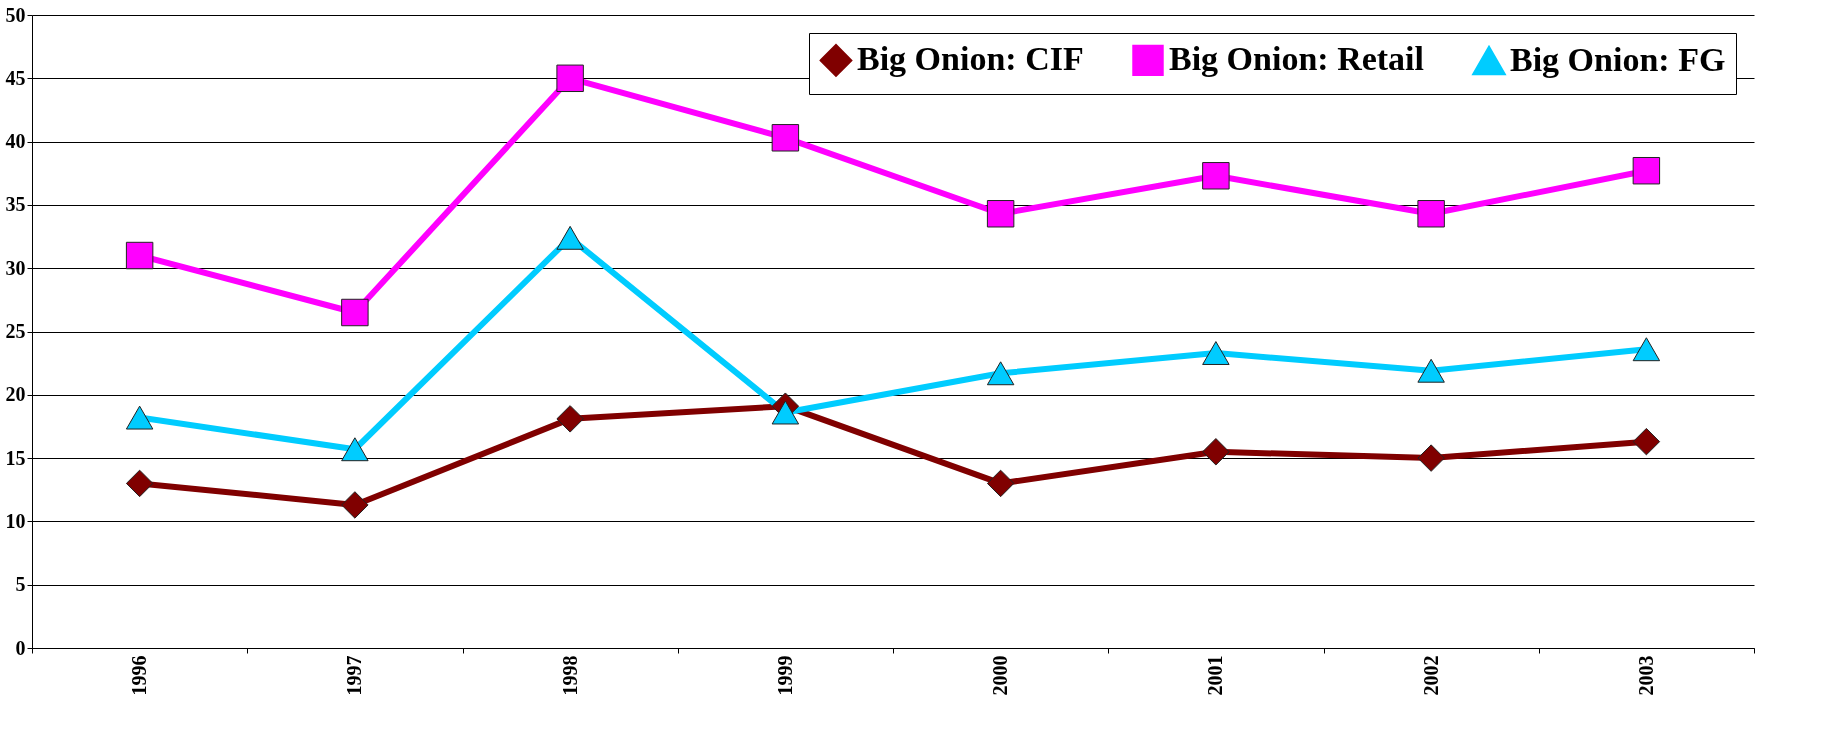 The width and height of the screenshot is (1841, 750). What do you see at coordinates (1000, 675) in the screenshot?
I see `x-tick-label: 2000` at bounding box center [1000, 675].